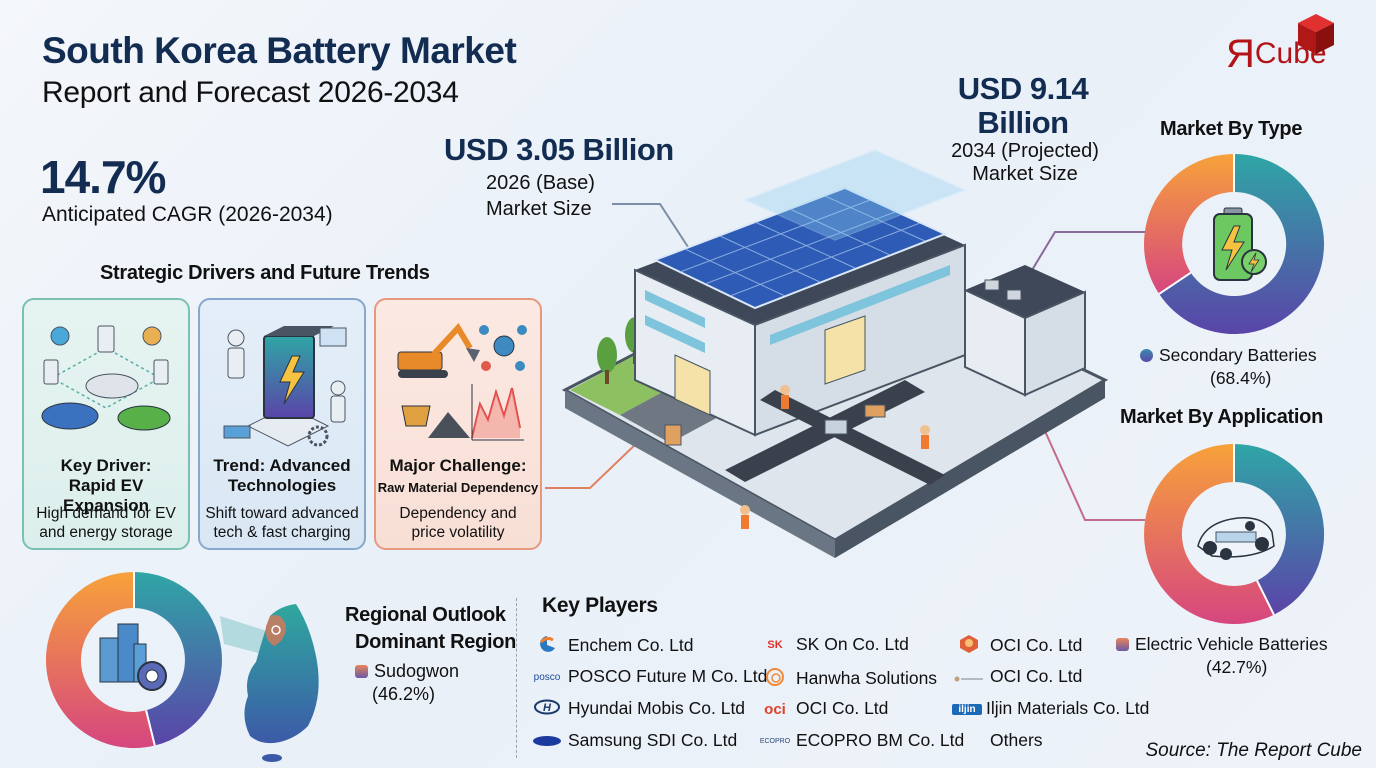 The image size is (1376, 768). I want to click on report-cube-logo: RCube, so click(1281, 44).